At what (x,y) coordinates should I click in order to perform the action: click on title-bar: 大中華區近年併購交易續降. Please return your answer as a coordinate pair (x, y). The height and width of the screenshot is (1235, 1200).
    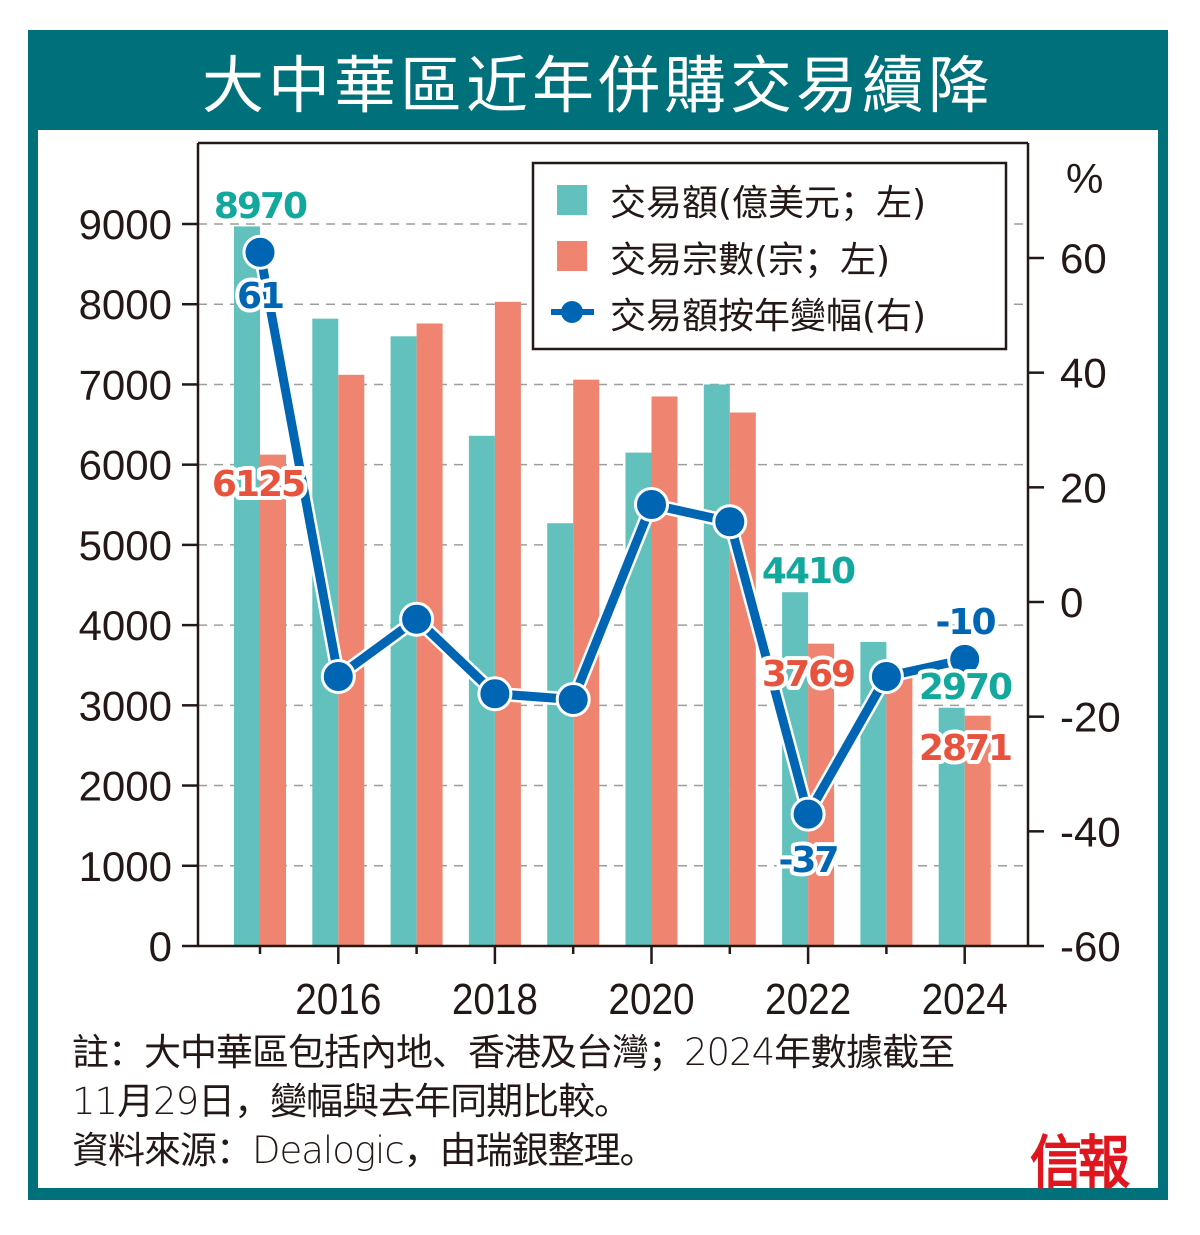
    Looking at the image, I should click on (598, 80).